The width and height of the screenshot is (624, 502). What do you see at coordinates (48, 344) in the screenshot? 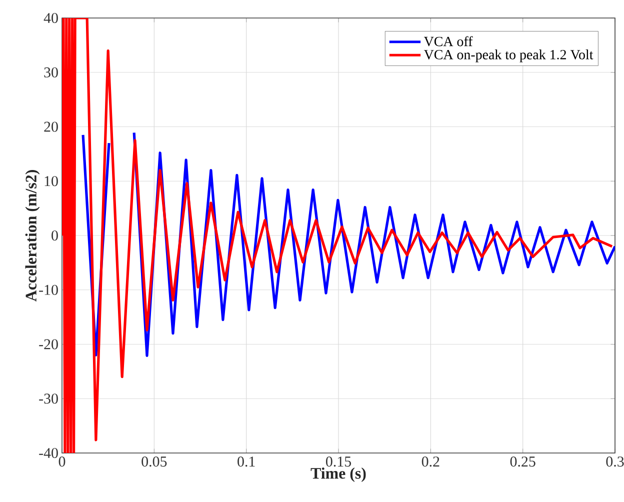
I see `y-tick-label: -20` at bounding box center [48, 344].